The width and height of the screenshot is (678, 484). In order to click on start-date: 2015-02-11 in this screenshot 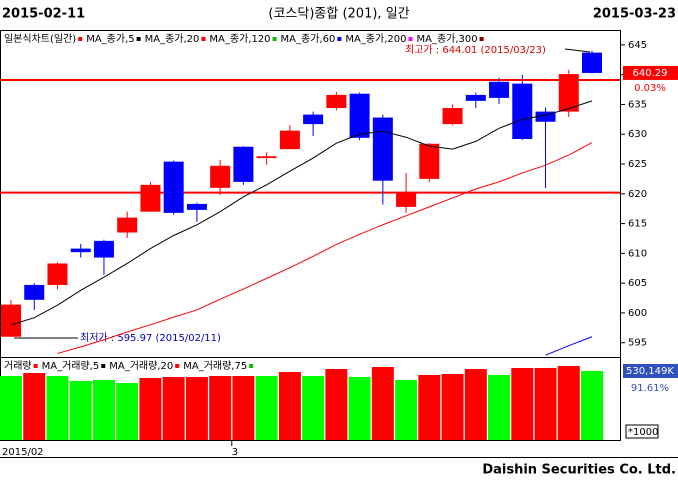, I will do `click(43, 14)`.